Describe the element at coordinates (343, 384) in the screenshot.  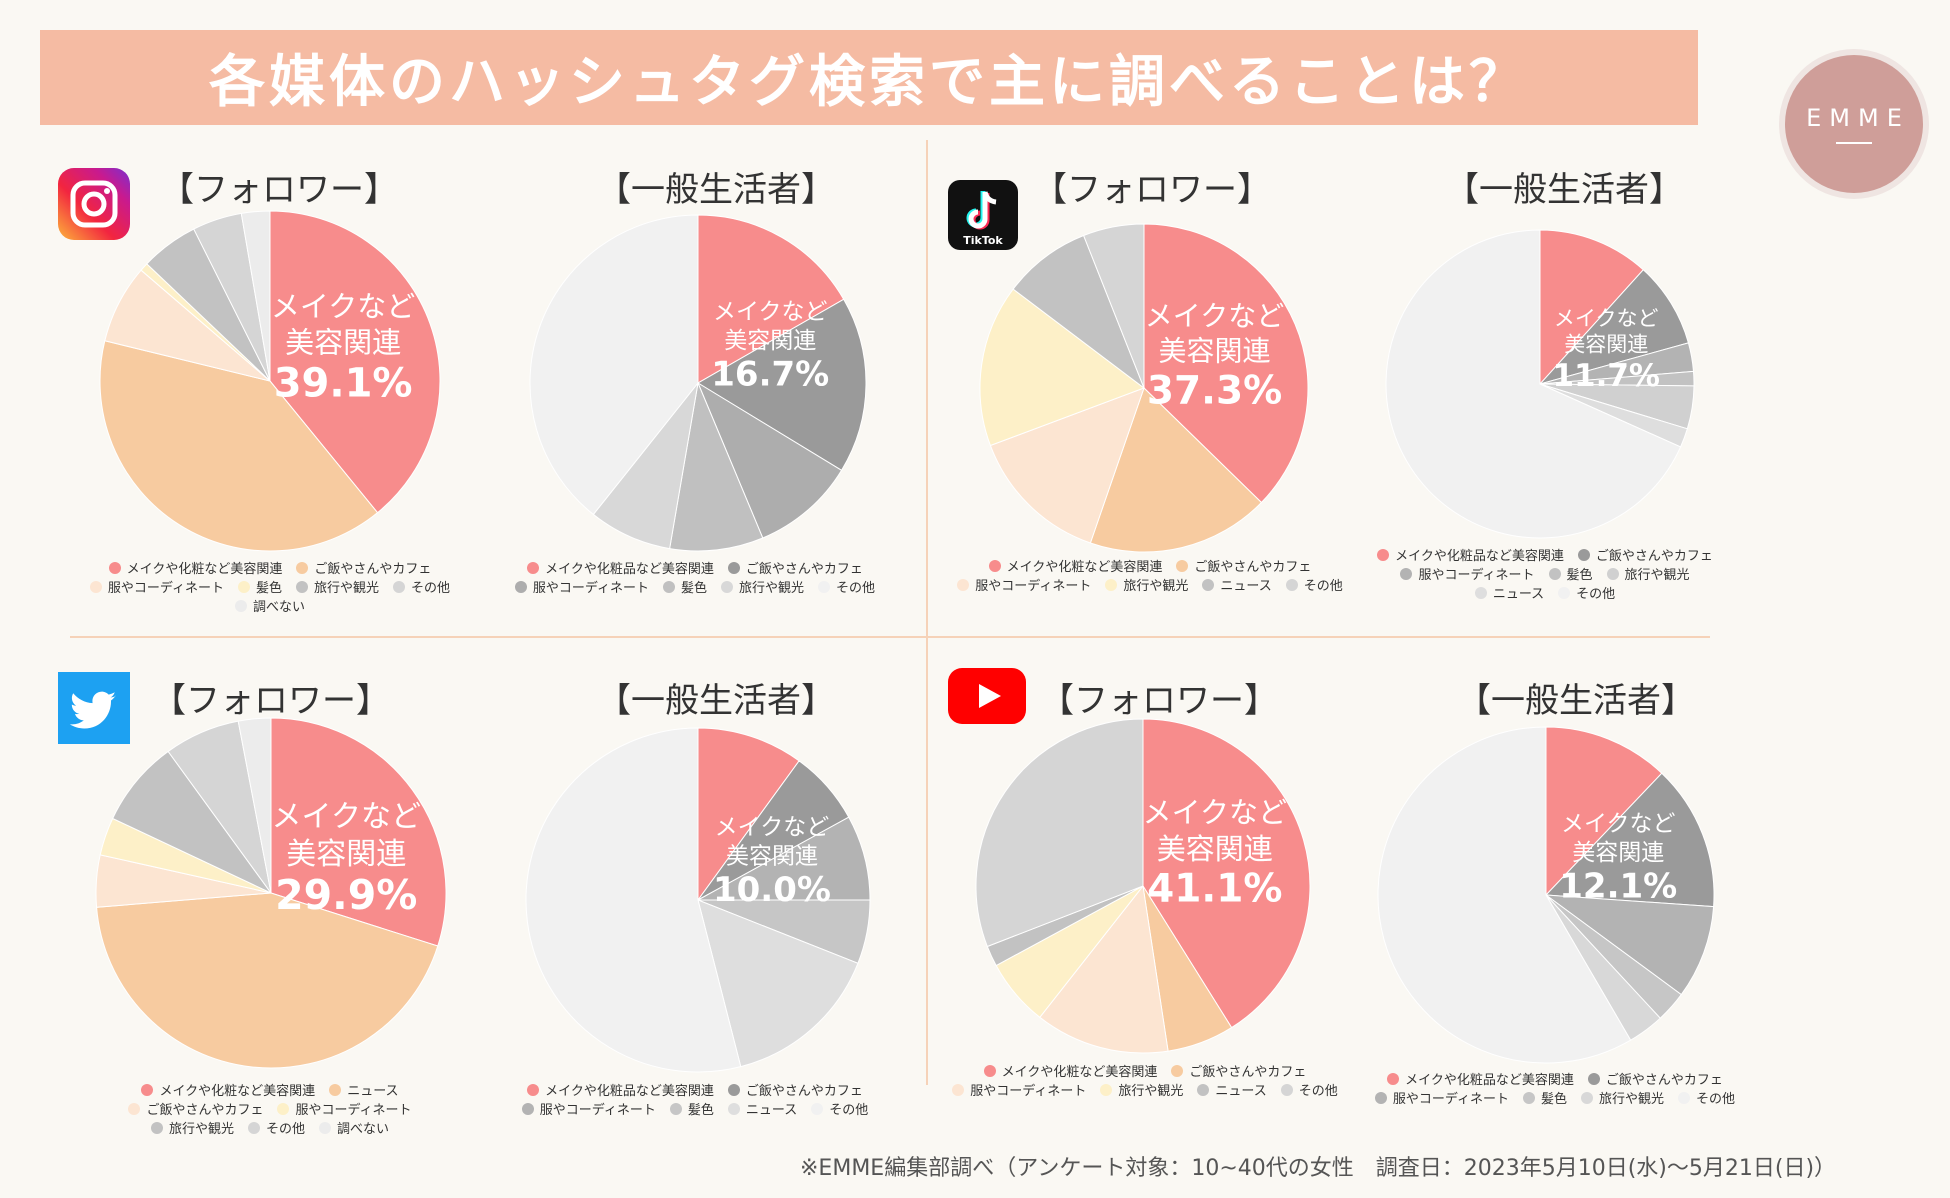
I see `pie-value-label: 39.1%` at that location.